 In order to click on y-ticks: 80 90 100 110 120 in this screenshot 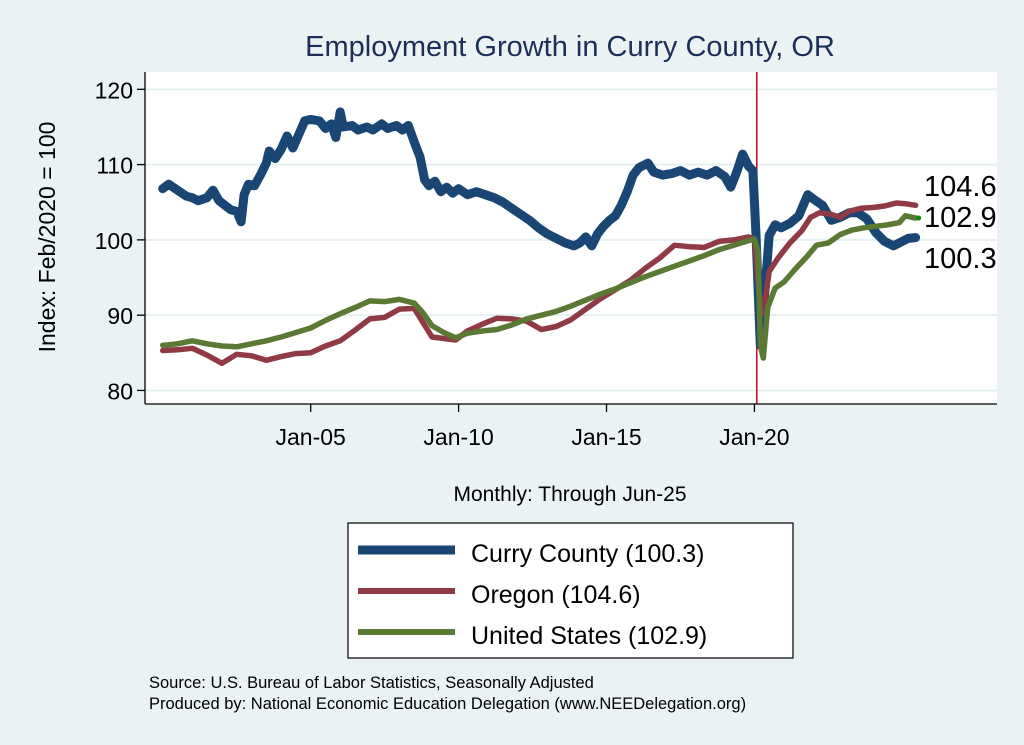, I will do `click(120, 240)`.